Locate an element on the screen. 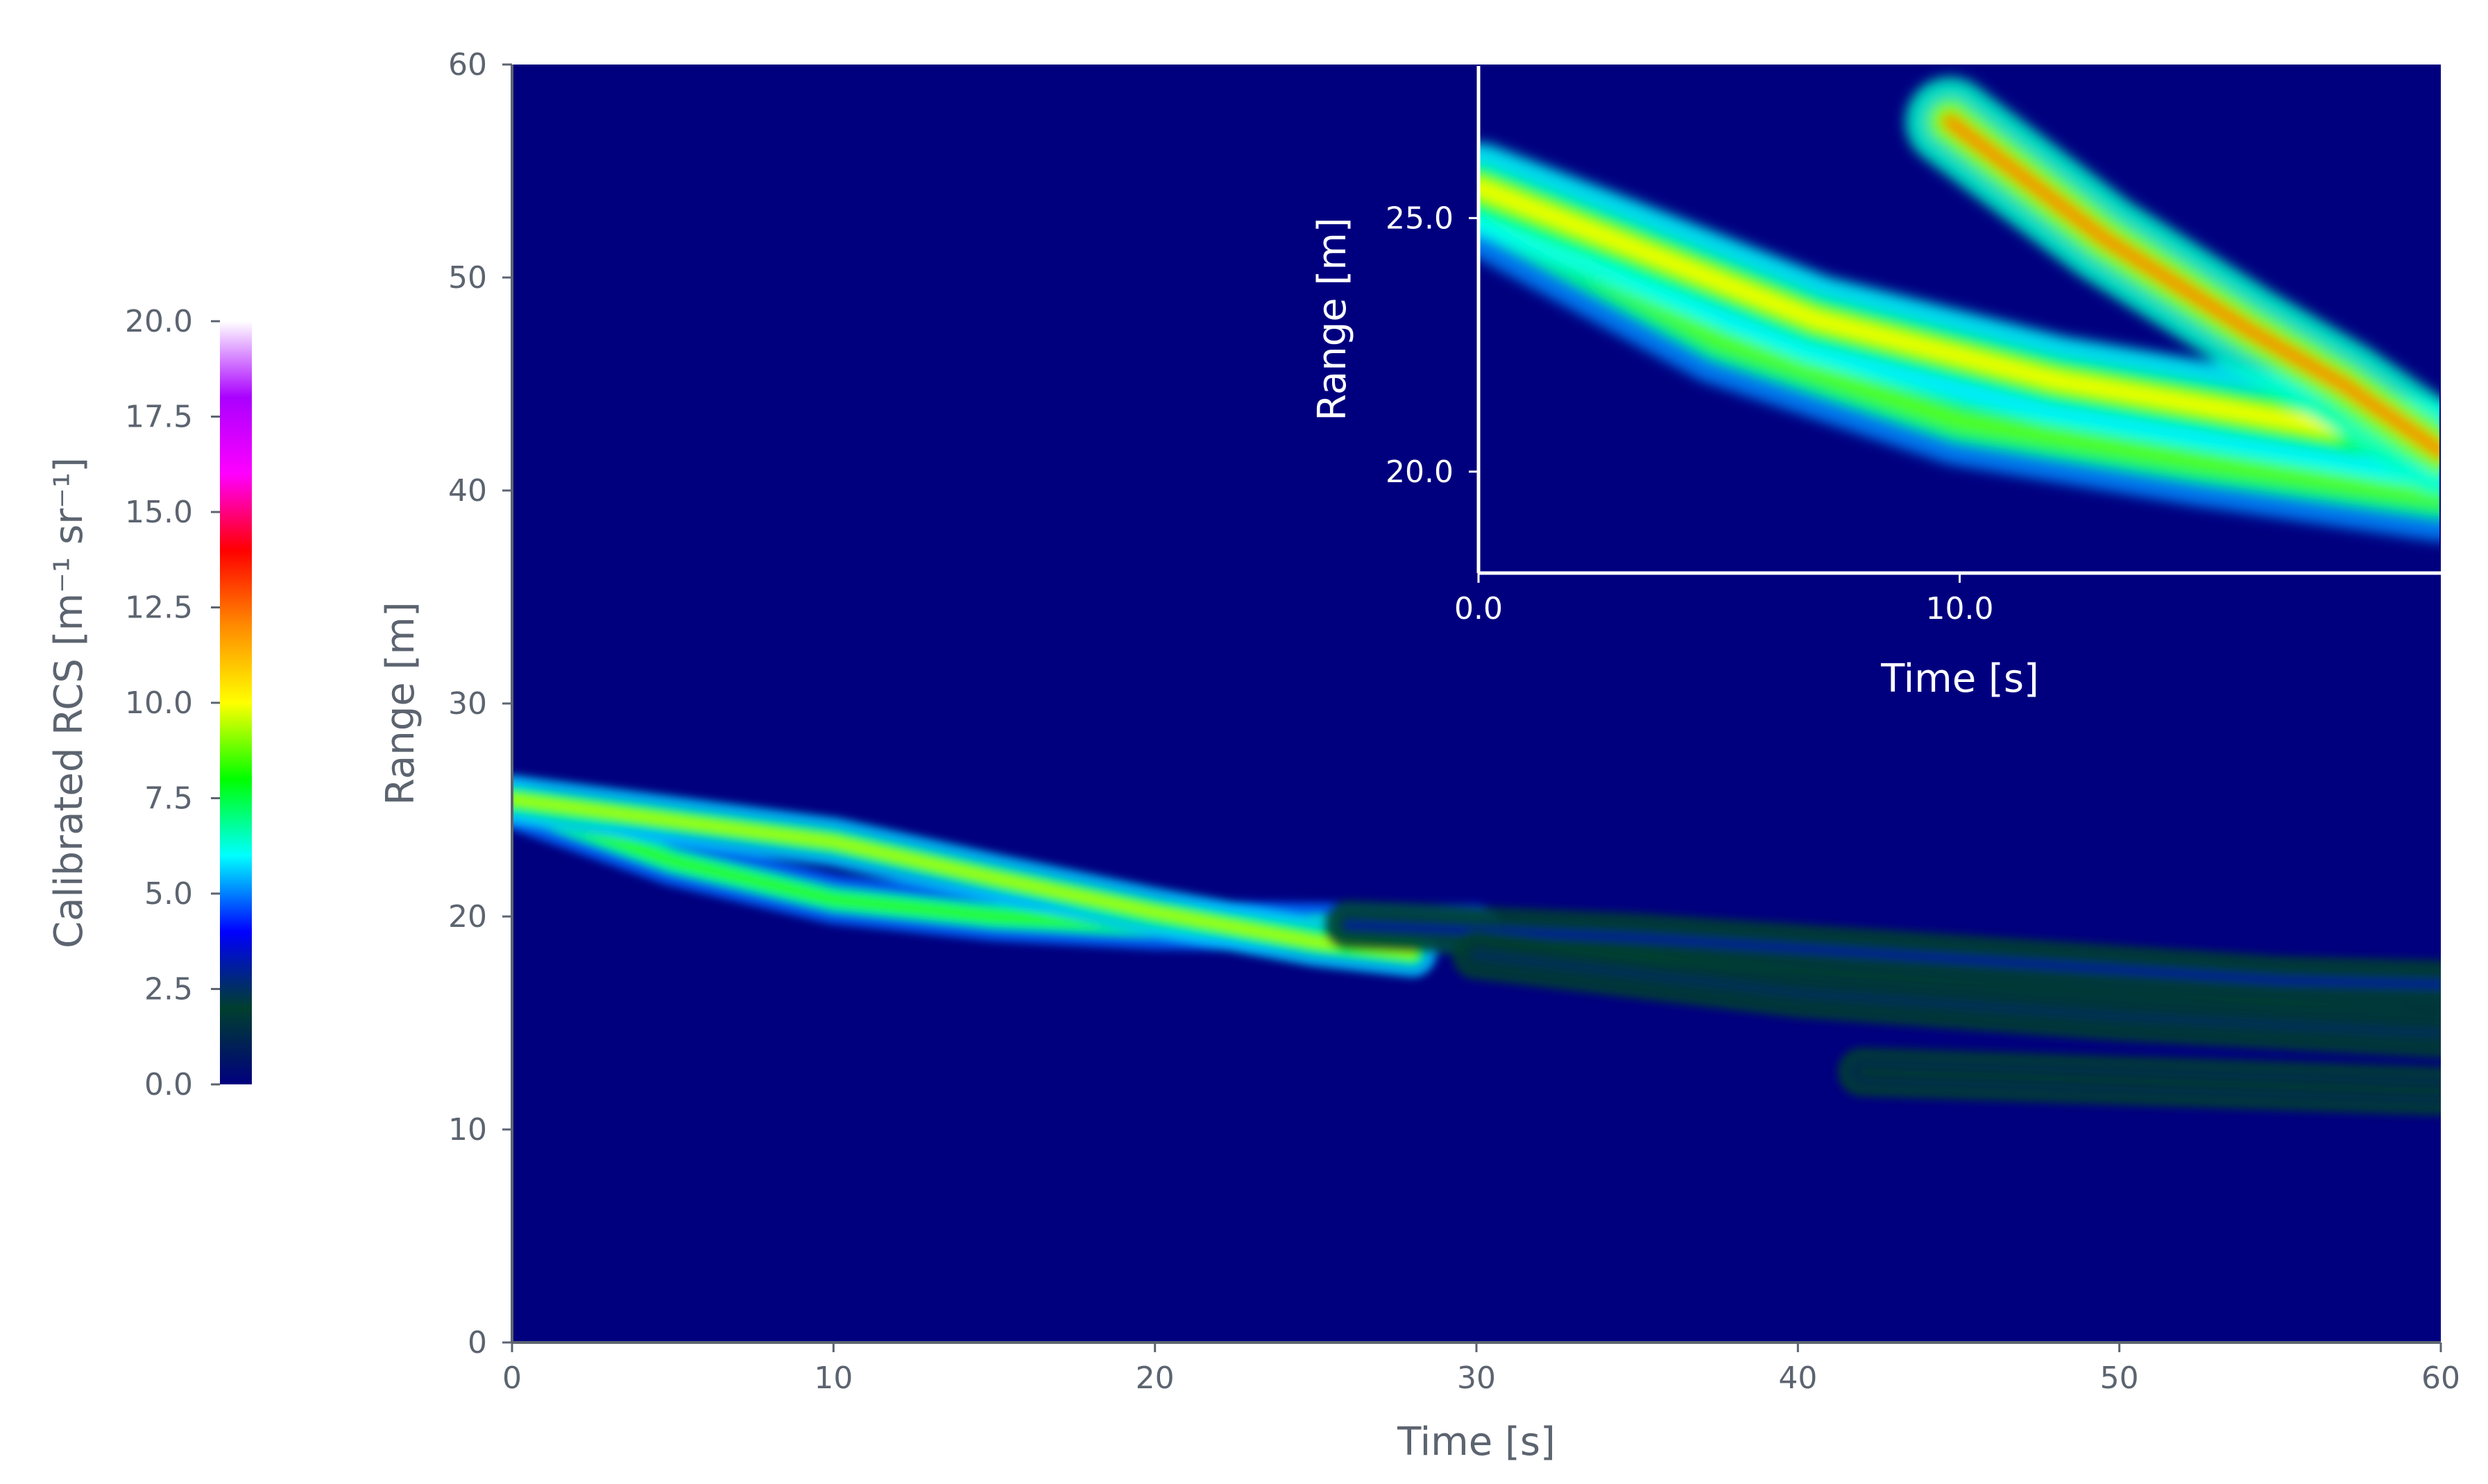  y-tick-label: 20.0 is located at coordinates (1420, 472).